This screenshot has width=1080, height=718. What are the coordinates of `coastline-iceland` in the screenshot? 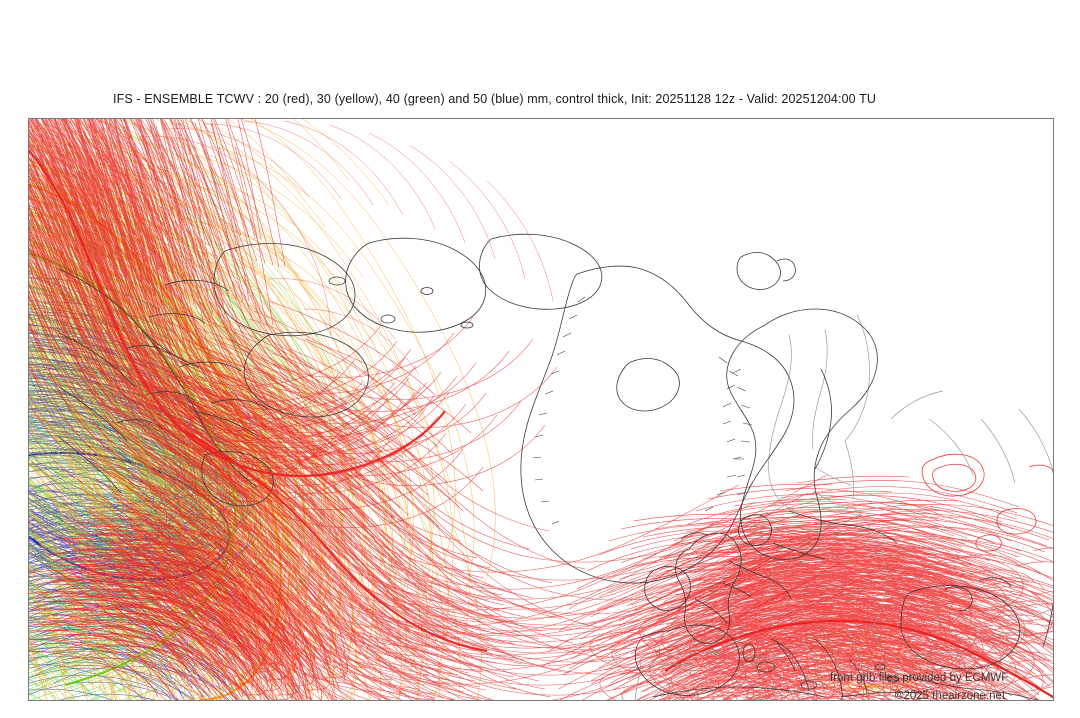 It's located at (648, 385).